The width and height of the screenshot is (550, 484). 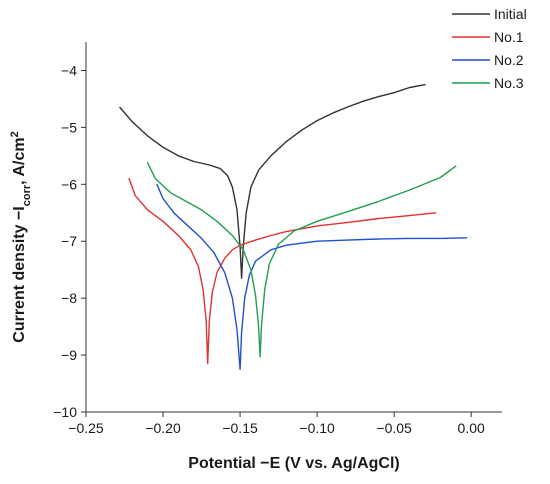 What do you see at coordinates (509, 37) in the screenshot?
I see `legend-label: No.1` at bounding box center [509, 37].